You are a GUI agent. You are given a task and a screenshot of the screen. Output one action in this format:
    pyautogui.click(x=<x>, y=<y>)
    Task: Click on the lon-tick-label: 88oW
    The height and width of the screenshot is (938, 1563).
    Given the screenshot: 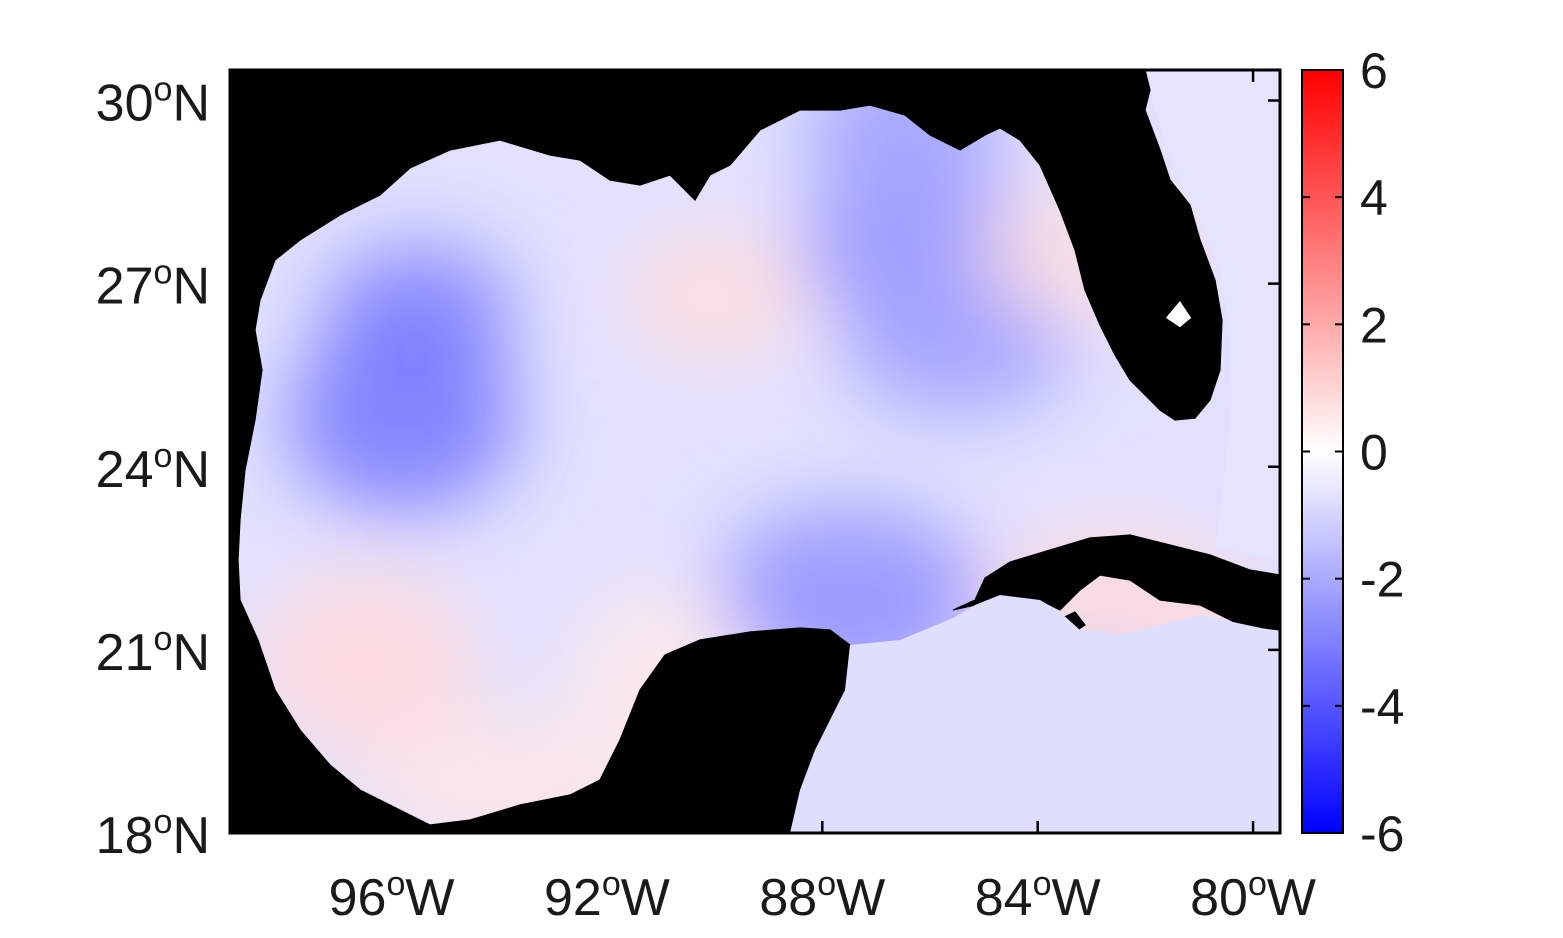 What is the action you would take?
    pyautogui.click(x=822, y=896)
    